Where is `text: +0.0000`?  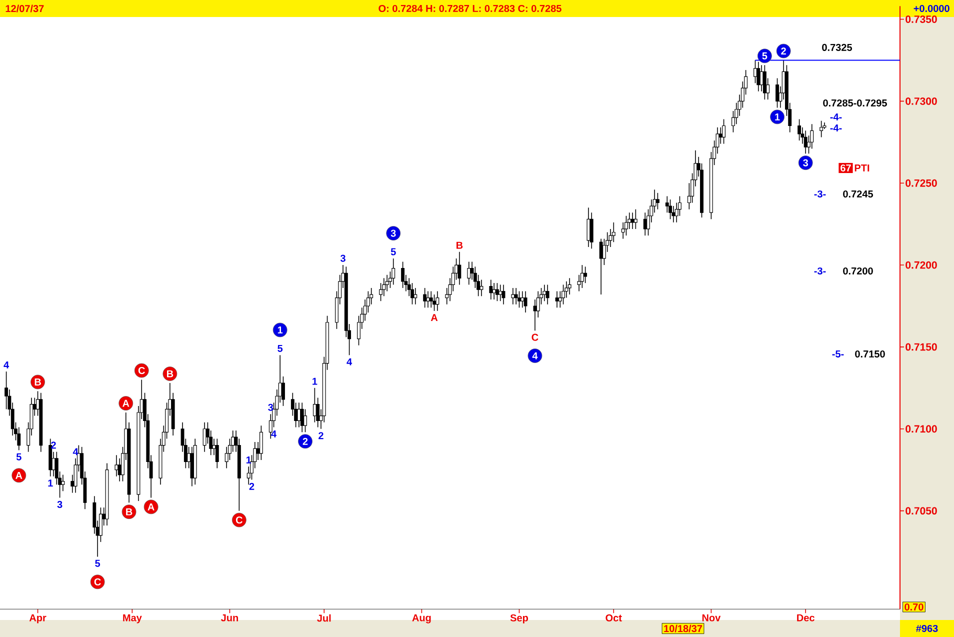
text: +0.0000 is located at coordinates (932, 8).